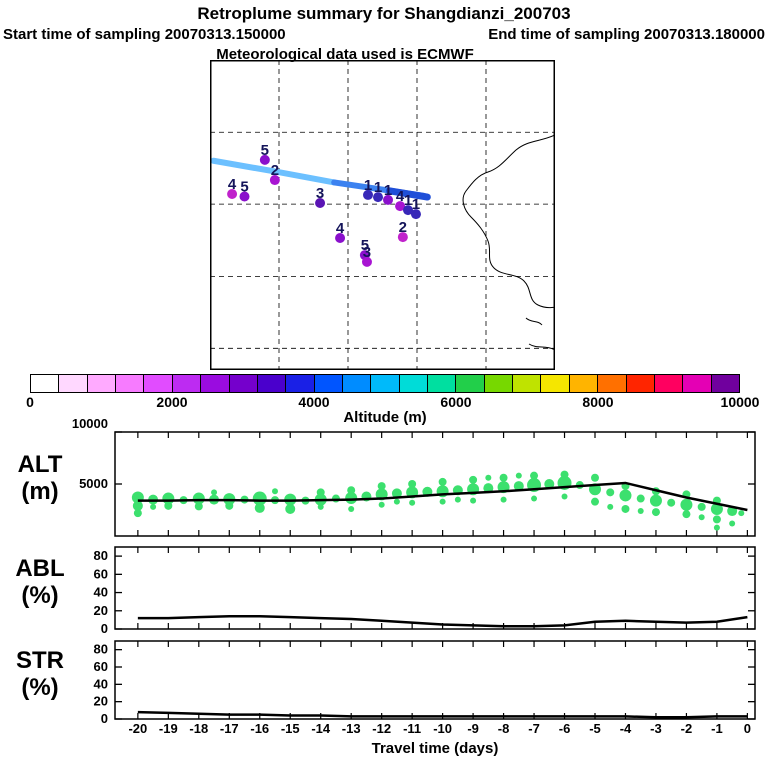 The height and width of the screenshot is (768, 768). I want to click on abl-panel: 0 20 40 60 80 ABL(%), so click(385, 591).